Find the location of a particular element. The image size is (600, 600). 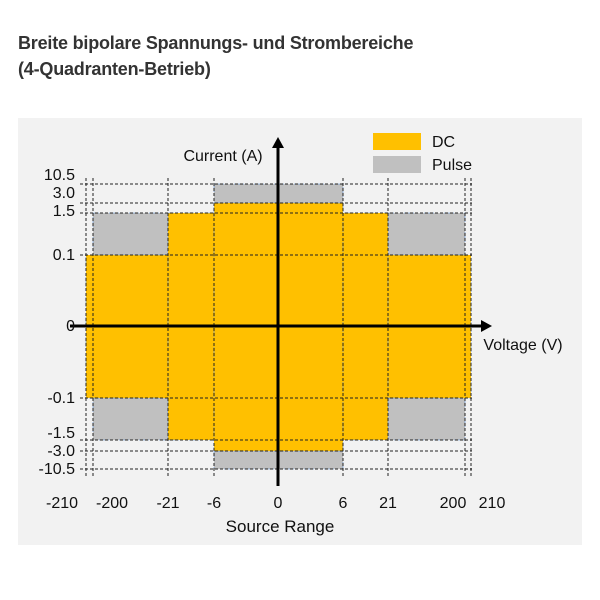

legend-label-pulse: Pulse is located at coordinates (452, 165).